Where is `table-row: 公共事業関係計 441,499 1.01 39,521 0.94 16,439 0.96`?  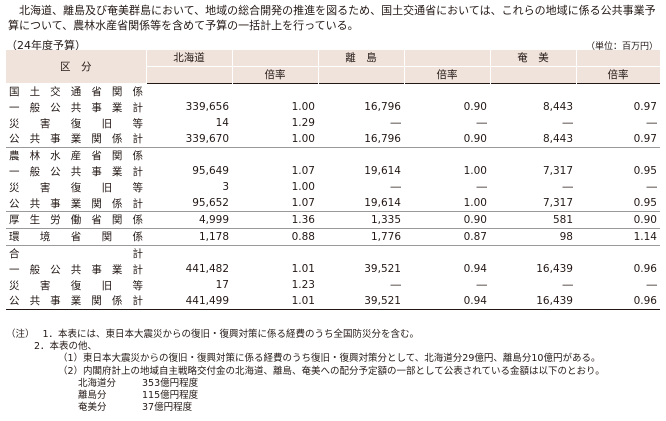 table-row: 公共事業関係計 441,499 1.01 39,521 0.94 16,439 0.96 is located at coordinates (333, 301).